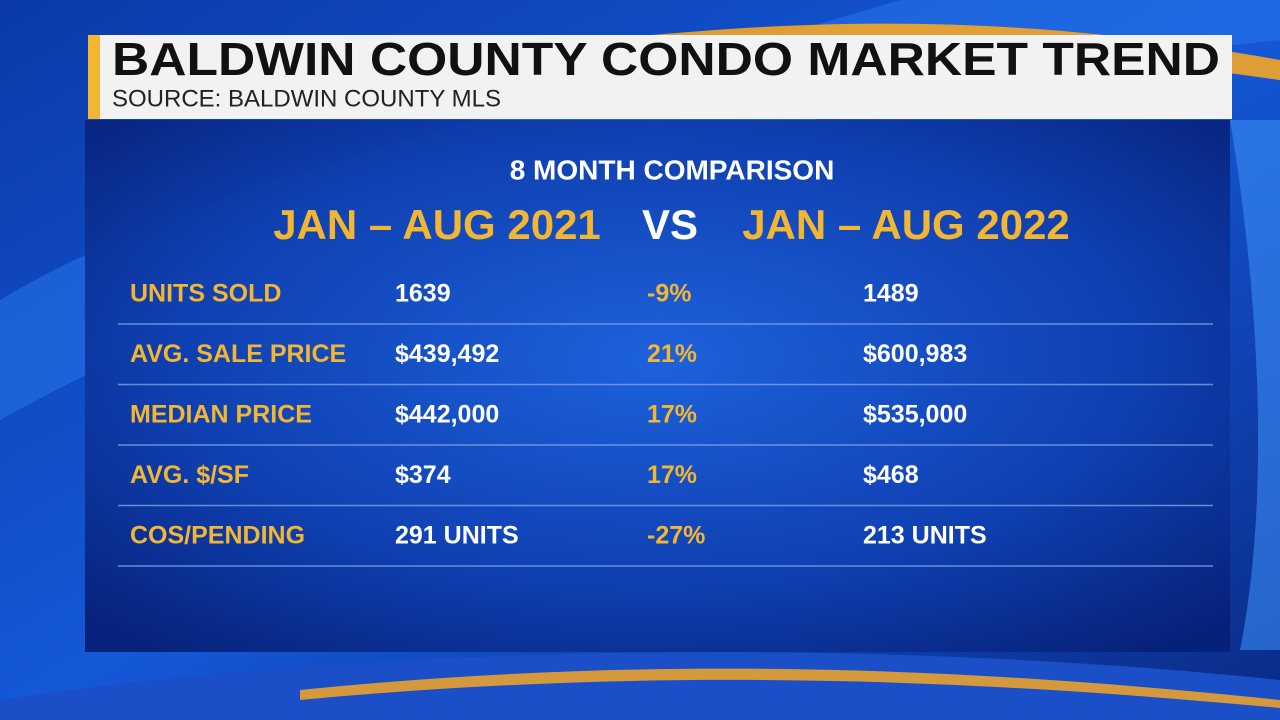 Image resolution: width=1280 pixels, height=720 pixels. What do you see at coordinates (666, 59) in the screenshot?
I see `title: BALDWIN COUNTY CONDO MARKET TREND` at bounding box center [666, 59].